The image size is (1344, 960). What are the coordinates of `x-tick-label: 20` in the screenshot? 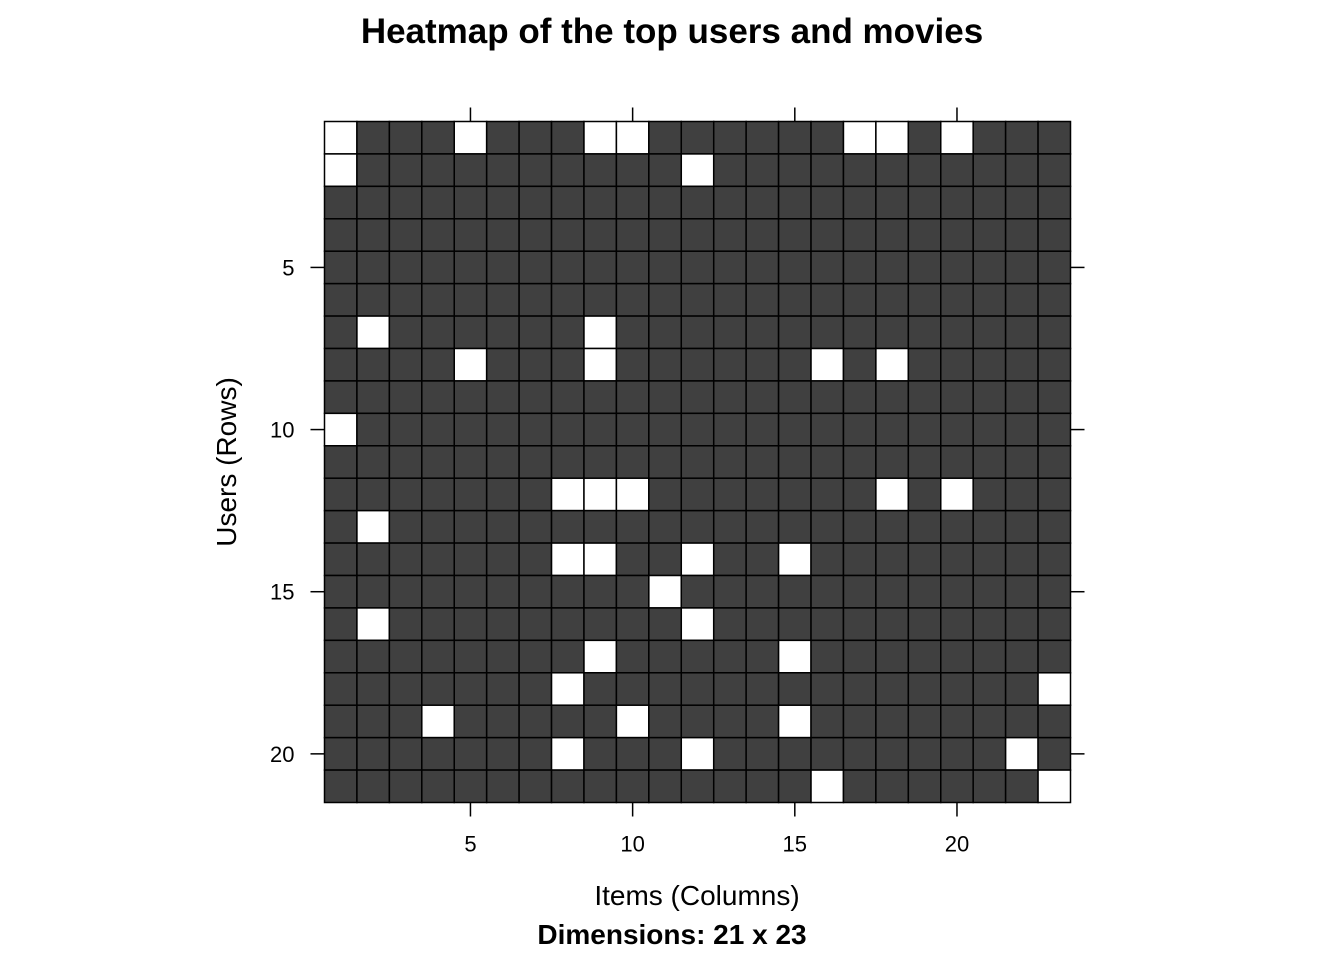 It's located at (957, 844).